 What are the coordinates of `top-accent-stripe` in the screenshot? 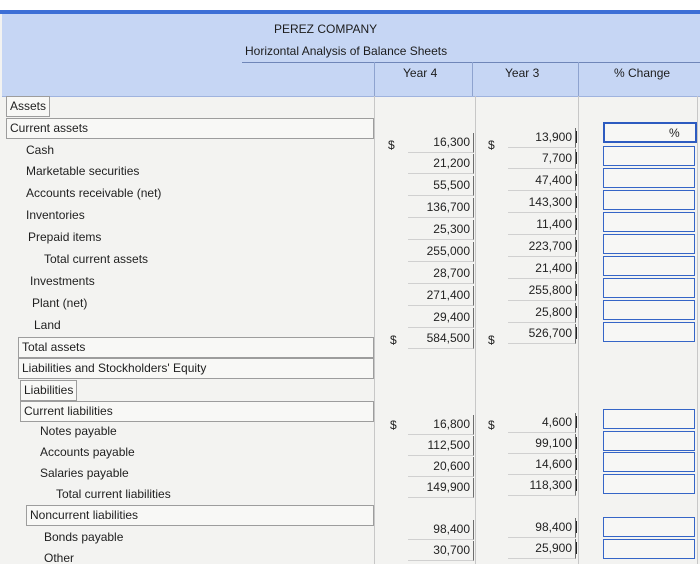 It's located at (350, 12).